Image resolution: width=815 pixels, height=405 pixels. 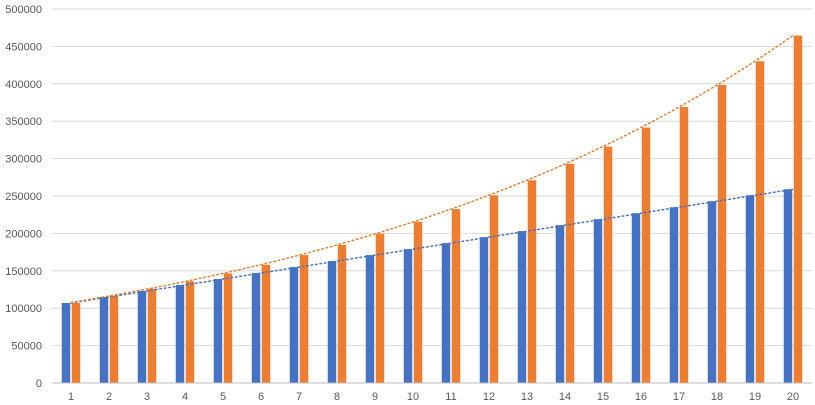 What do you see at coordinates (39, 384) in the screenshot?
I see `y-tick-label: 0` at bounding box center [39, 384].